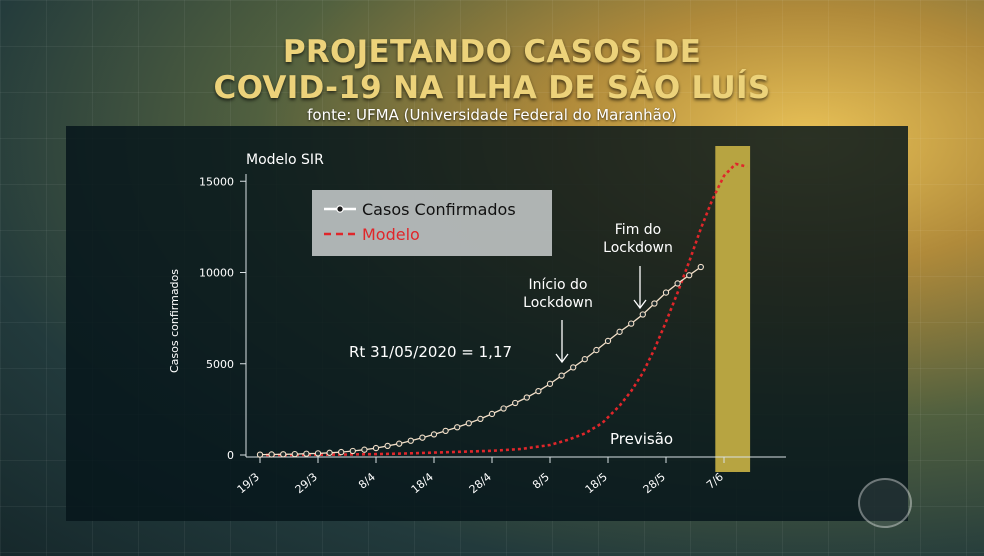 The image size is (984, 556). What do you see at coordinates (480, 483) in the screenshot?
I see `x-tick-label: 28/4` at bounding box center [480, 483].